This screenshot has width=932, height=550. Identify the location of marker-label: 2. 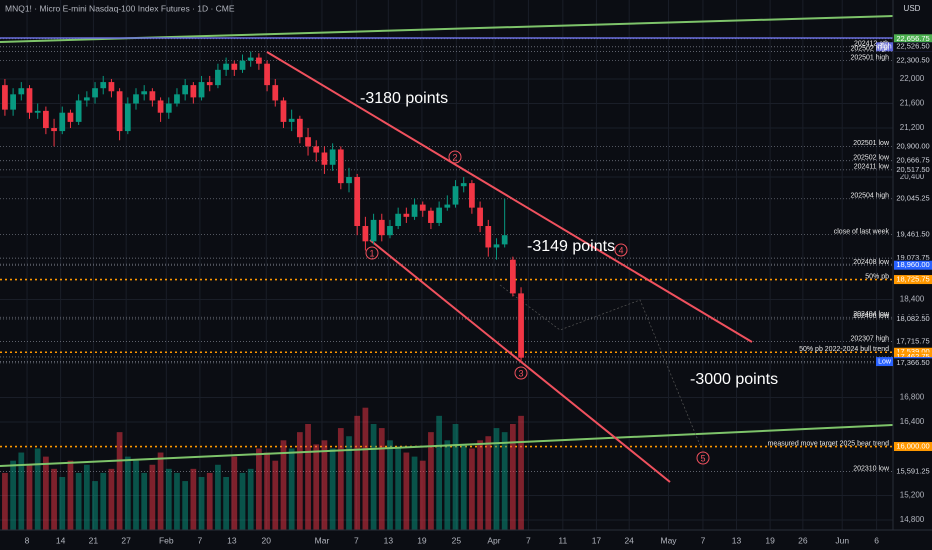
(454, 157).